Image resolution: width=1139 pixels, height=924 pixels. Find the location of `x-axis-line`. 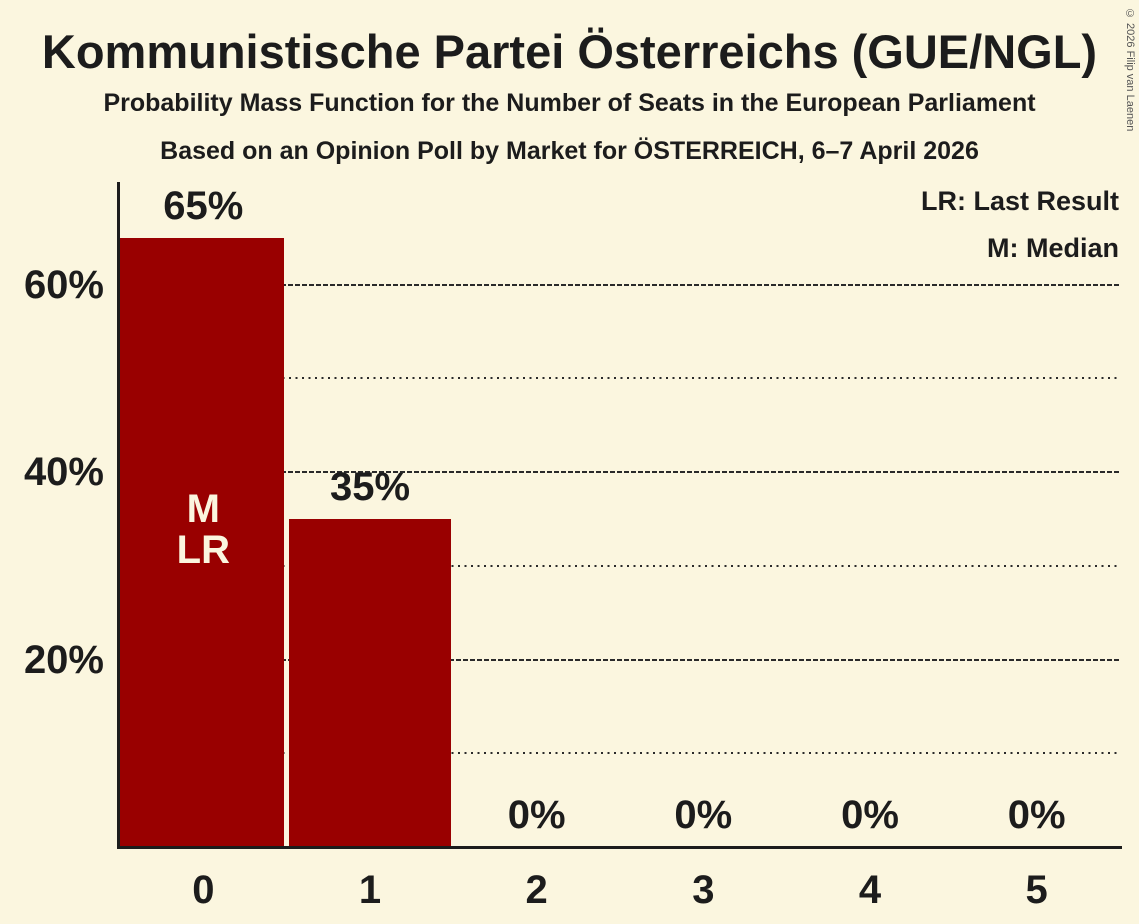

x-axis-line is located at coordinates (619, 847).